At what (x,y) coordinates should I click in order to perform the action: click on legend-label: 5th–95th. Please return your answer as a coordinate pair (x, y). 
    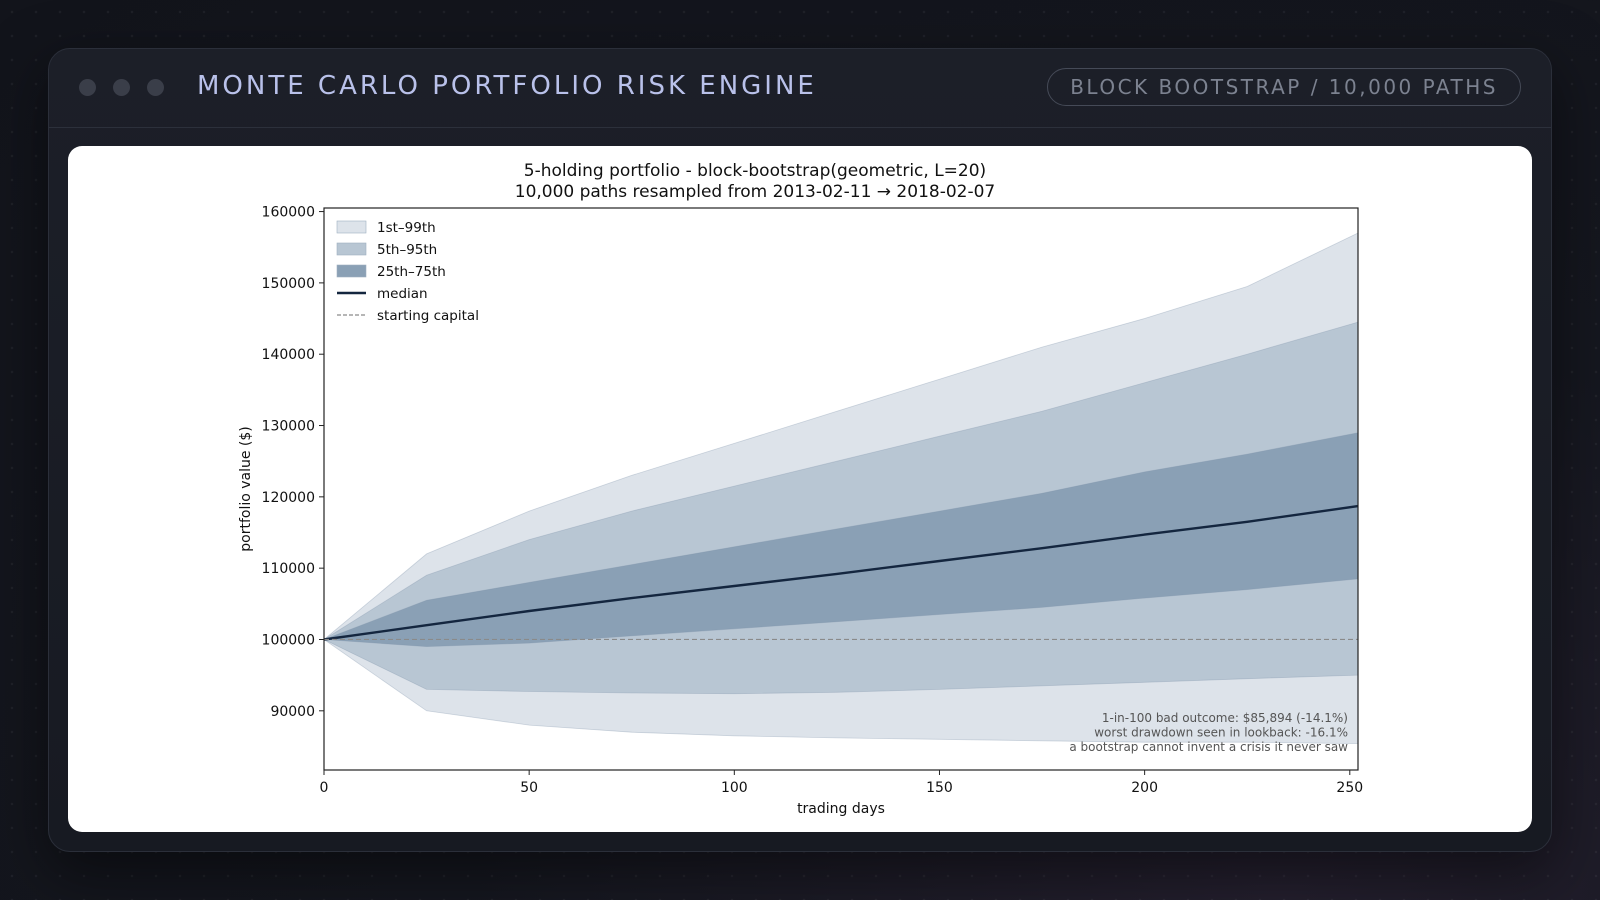
    Looking at the image, I should click on (407, 250).